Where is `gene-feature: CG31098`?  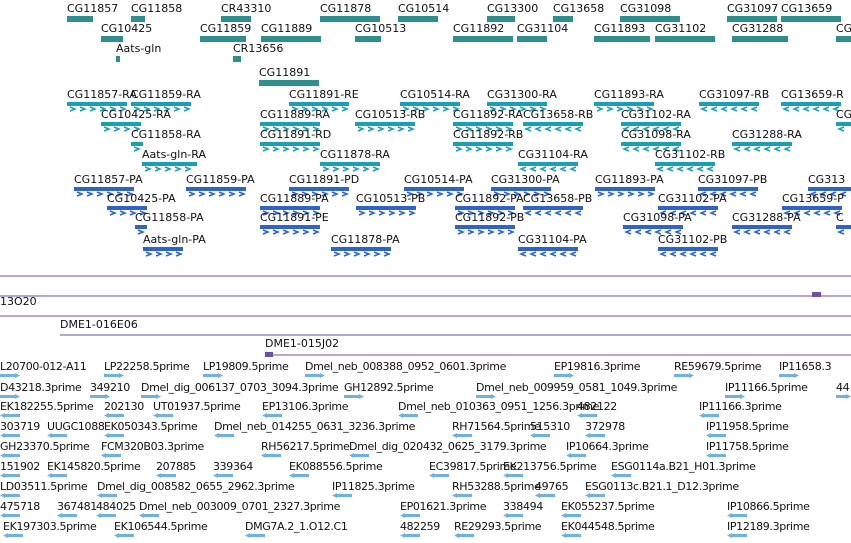 gene-feature: CG31098 is located at coordinates (650, 12).